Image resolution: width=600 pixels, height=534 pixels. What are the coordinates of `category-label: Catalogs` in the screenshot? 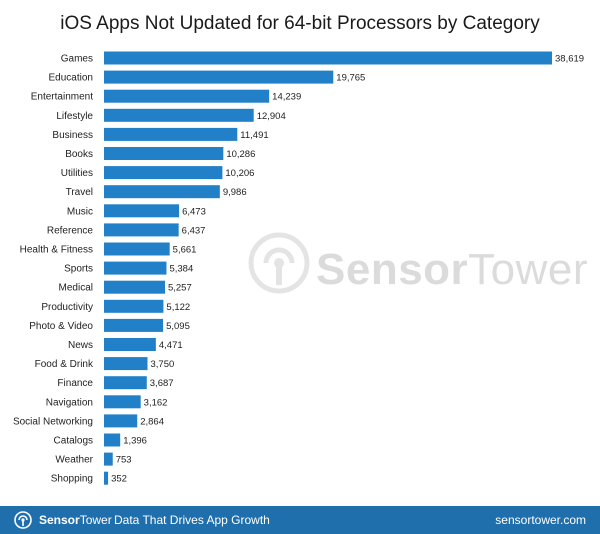 It's located at (73, 441).